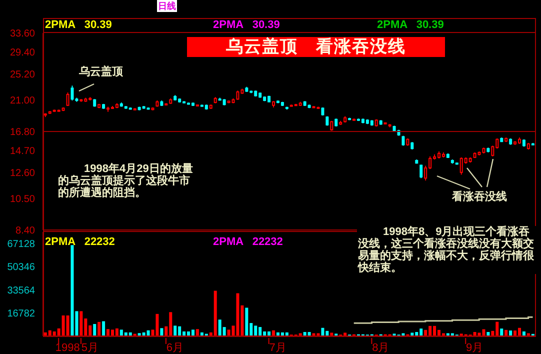 The height and width of the screenshot is (354, 541). What do you see at coordinates (23, 173) in the screenshot?
I see `y-tick-label: 12.60` at bounding box center [23, 173].